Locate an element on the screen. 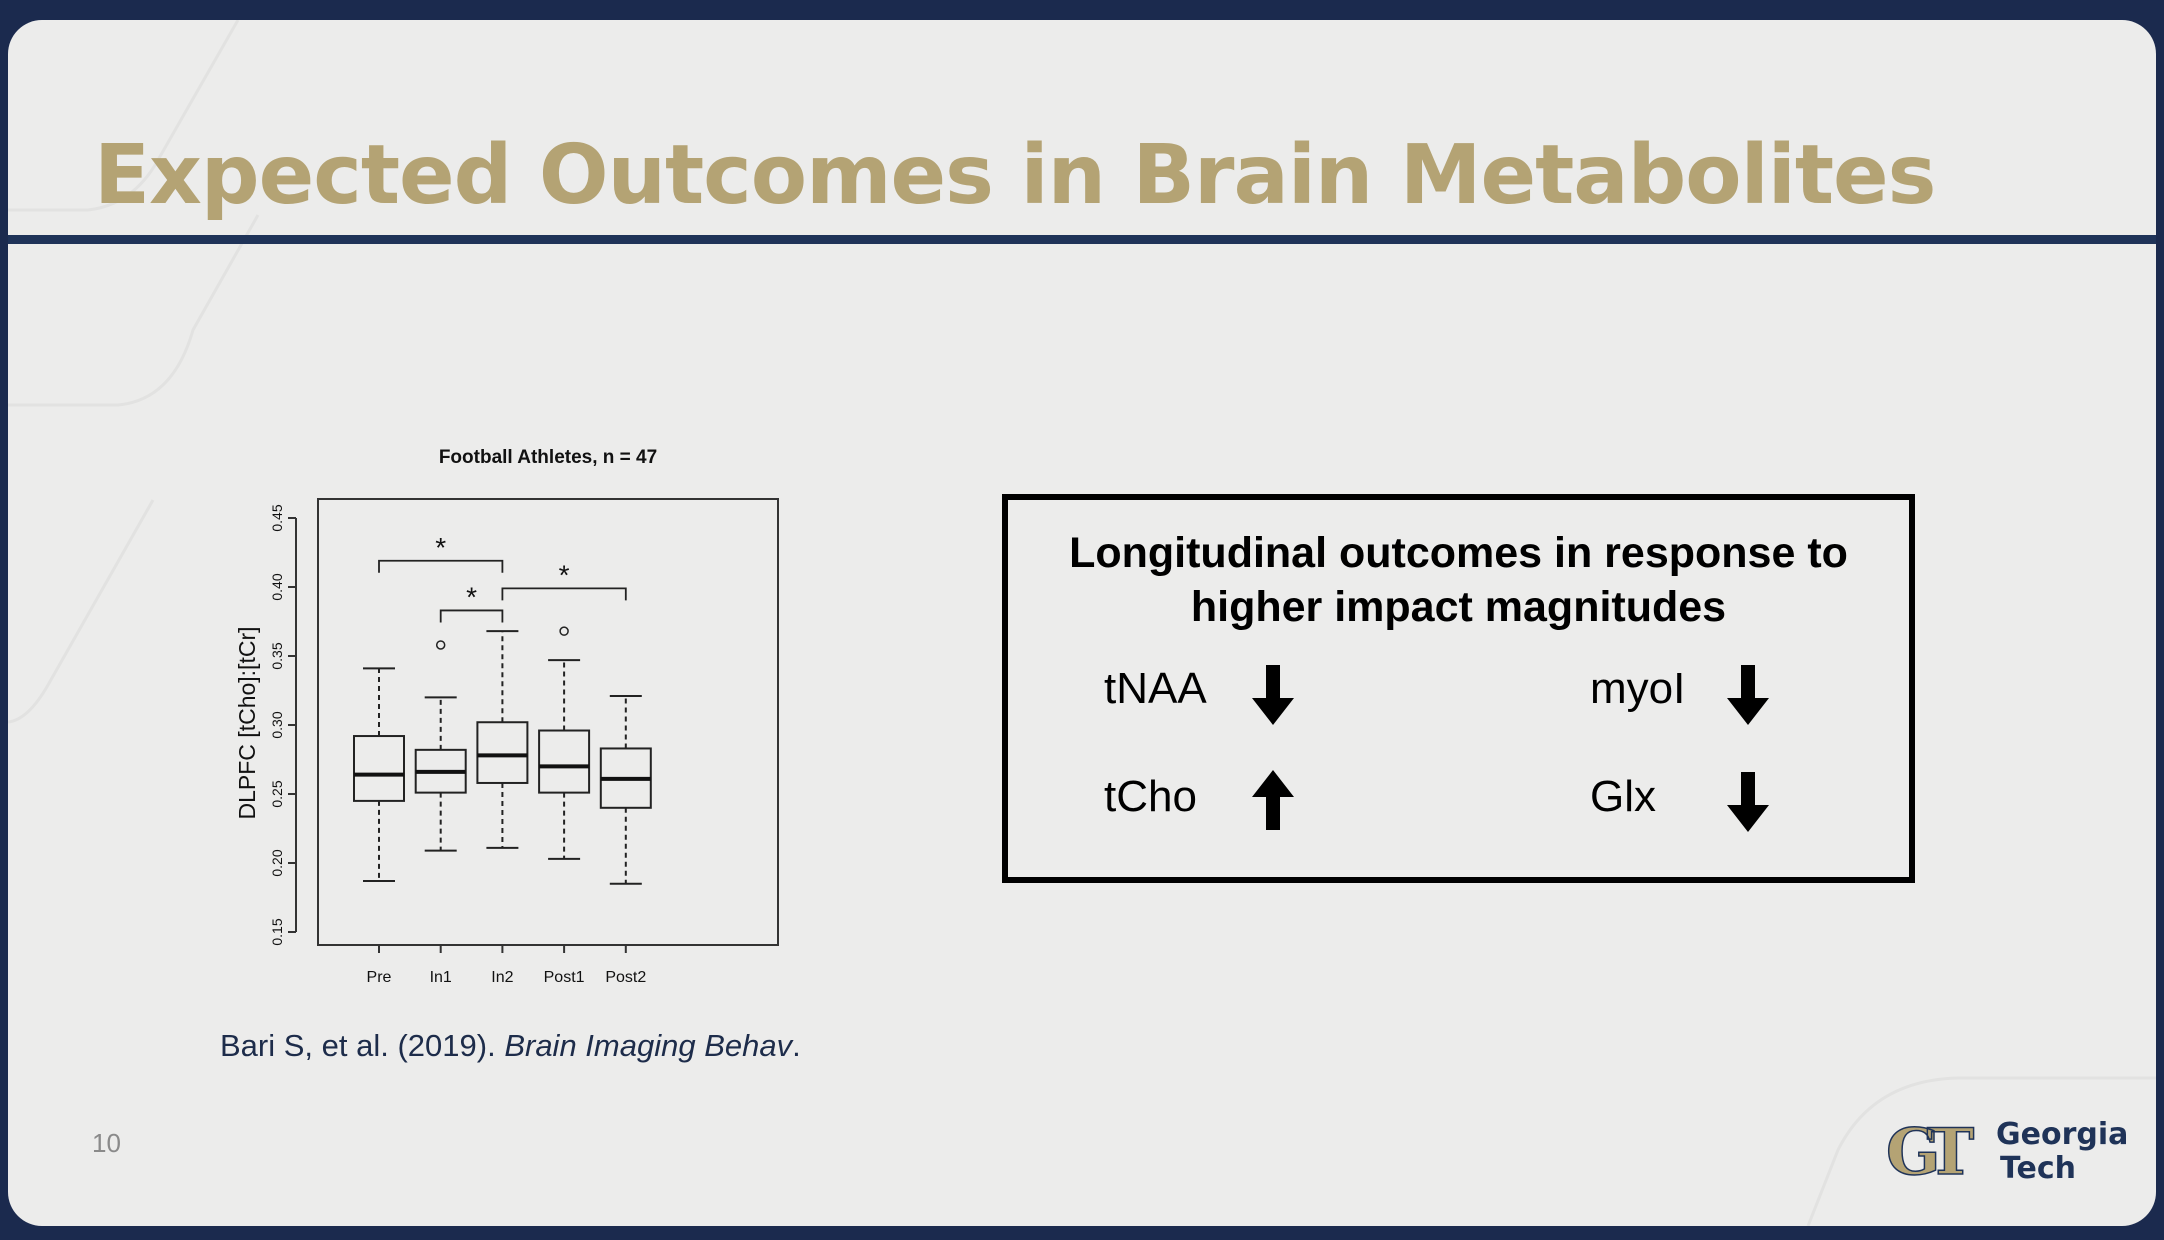 The height and width of the screenshot is (1240, 2164). citation-authors: Bari S, et al. (2019). is located at coordinates (362, 1045).